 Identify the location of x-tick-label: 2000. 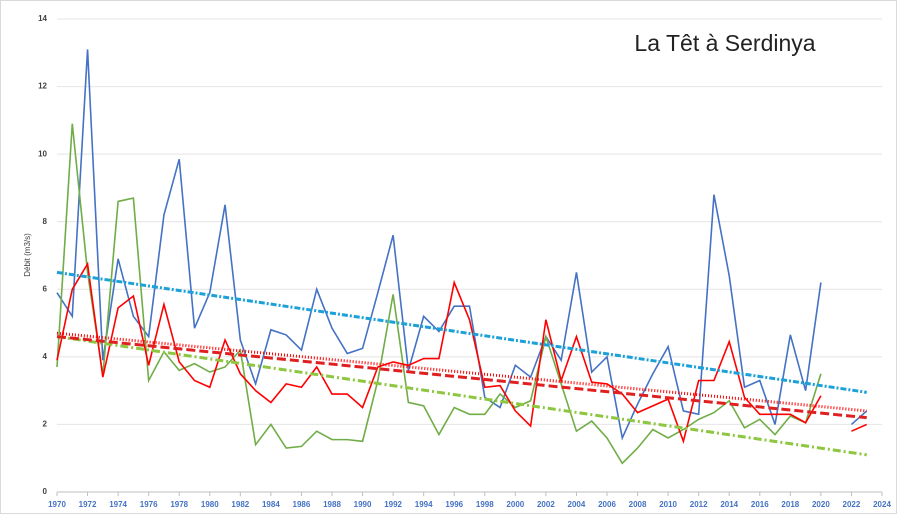
(515, 504).